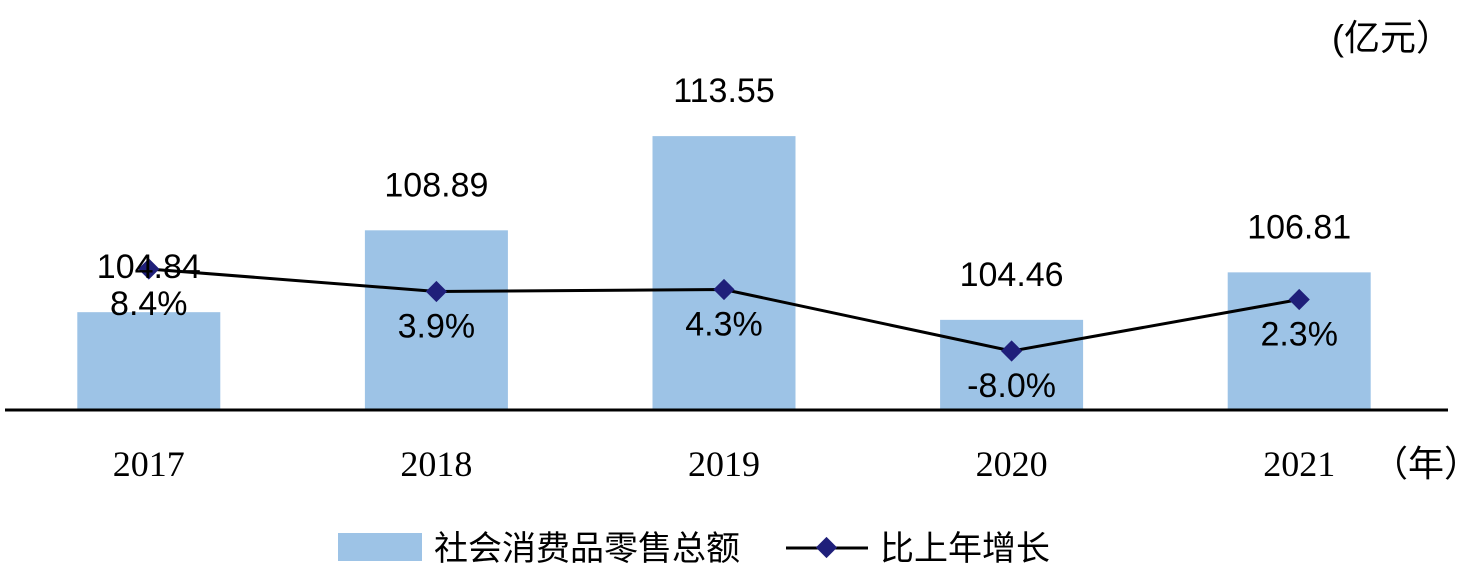  I want to click on y-unit-label: (亿元）, so click(1392, 37).